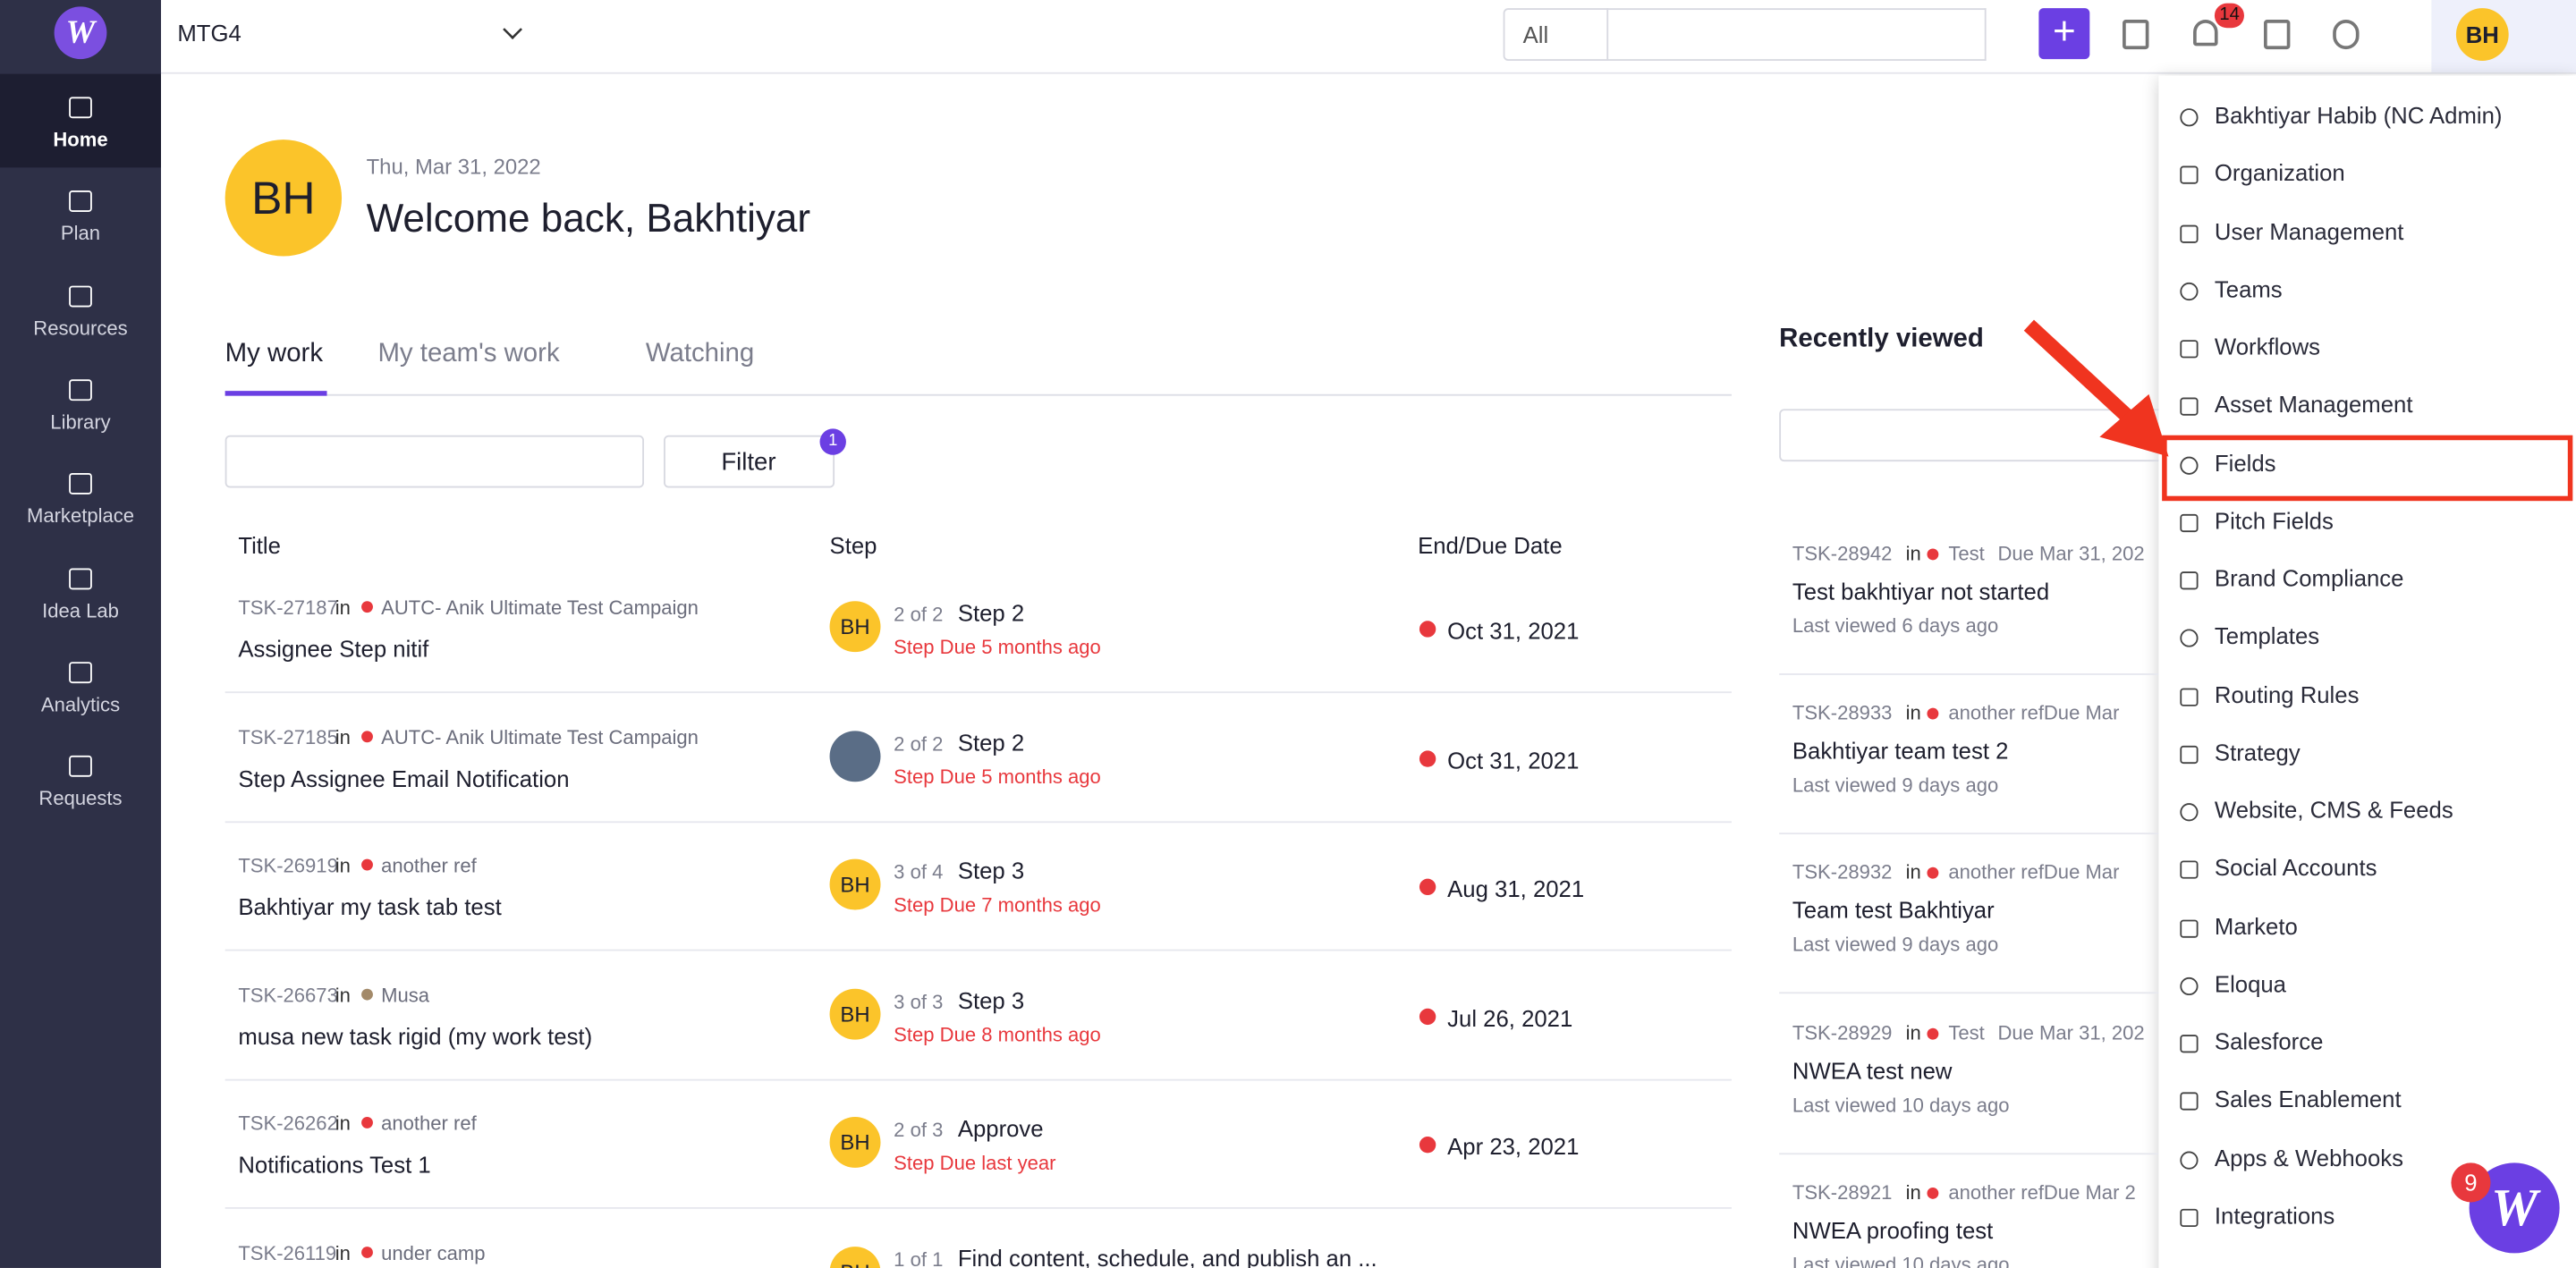 This screenshot has width=2576, height=1268. I want to click on work-search, so click(434, 462).